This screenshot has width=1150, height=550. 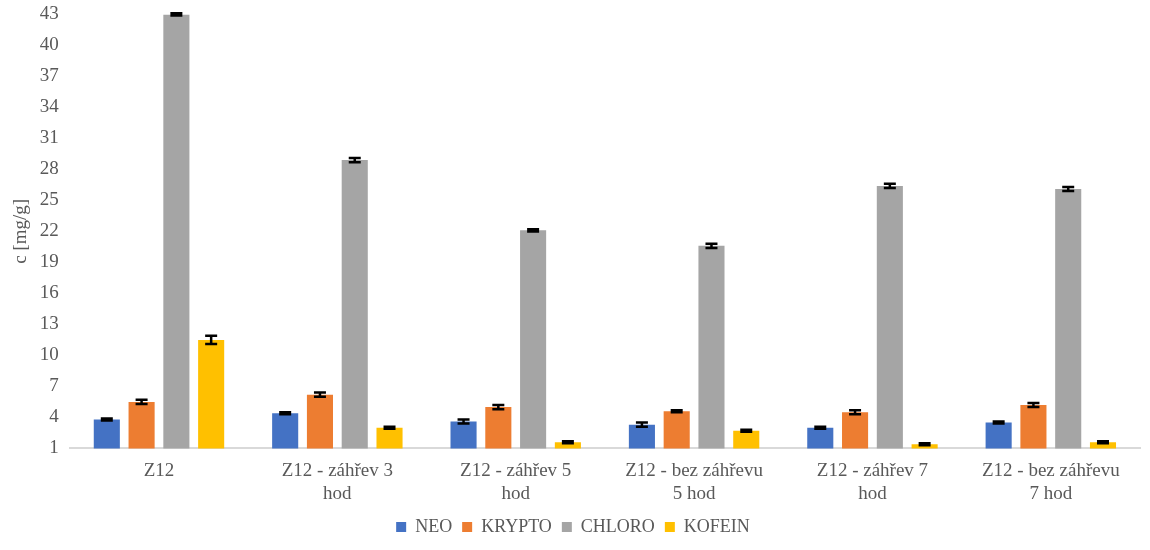 What do you see at coordinates (49, 13) in the screenshot?
I see `y-tick-label: 43` at bounding box center [49, 13].